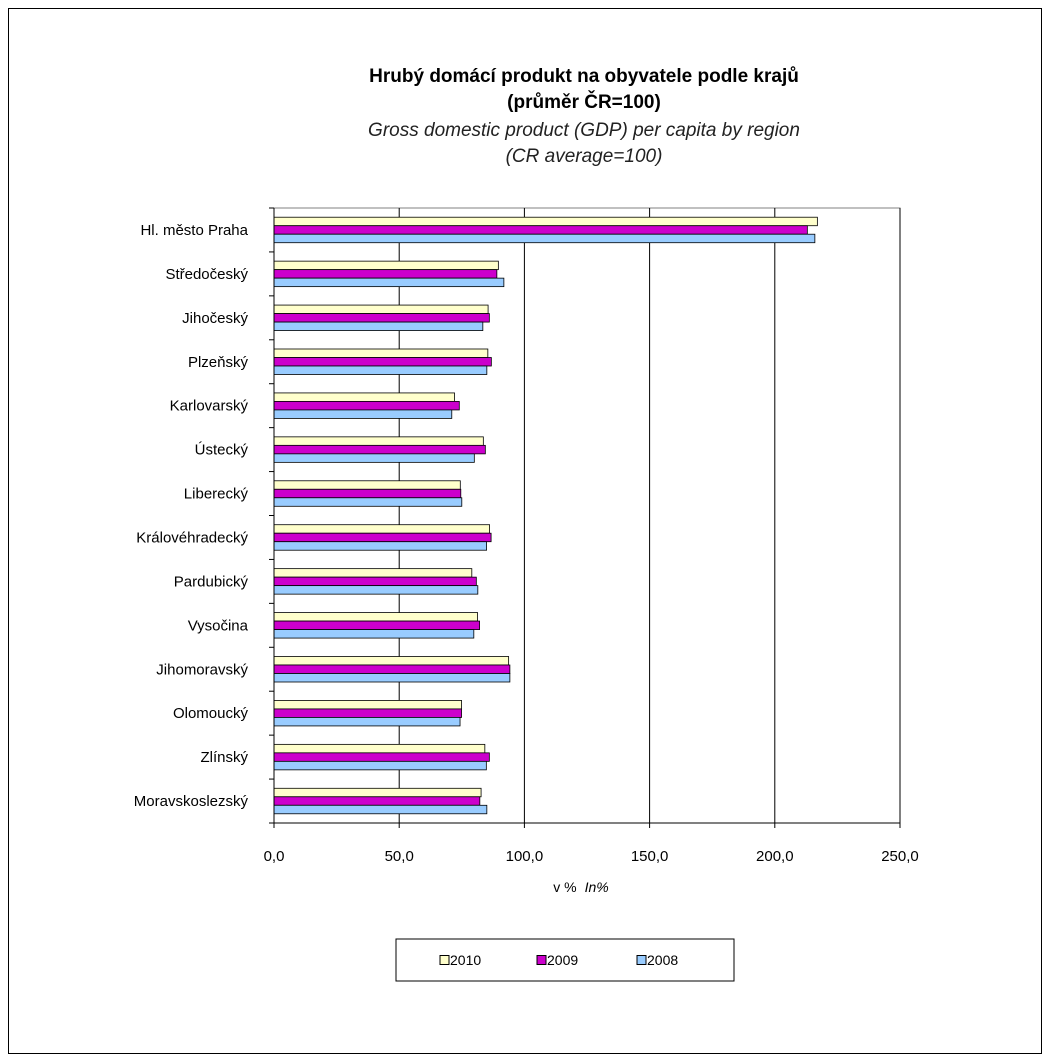  What do you see at coordinates (775, 856) in the screenshot?
I see `x-tick-label-200: 200,0` at bounding box center [775, 856].